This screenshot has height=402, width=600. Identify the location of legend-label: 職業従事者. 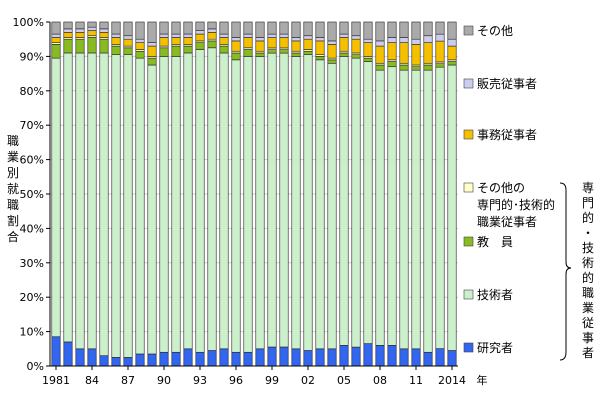
(507, 222).